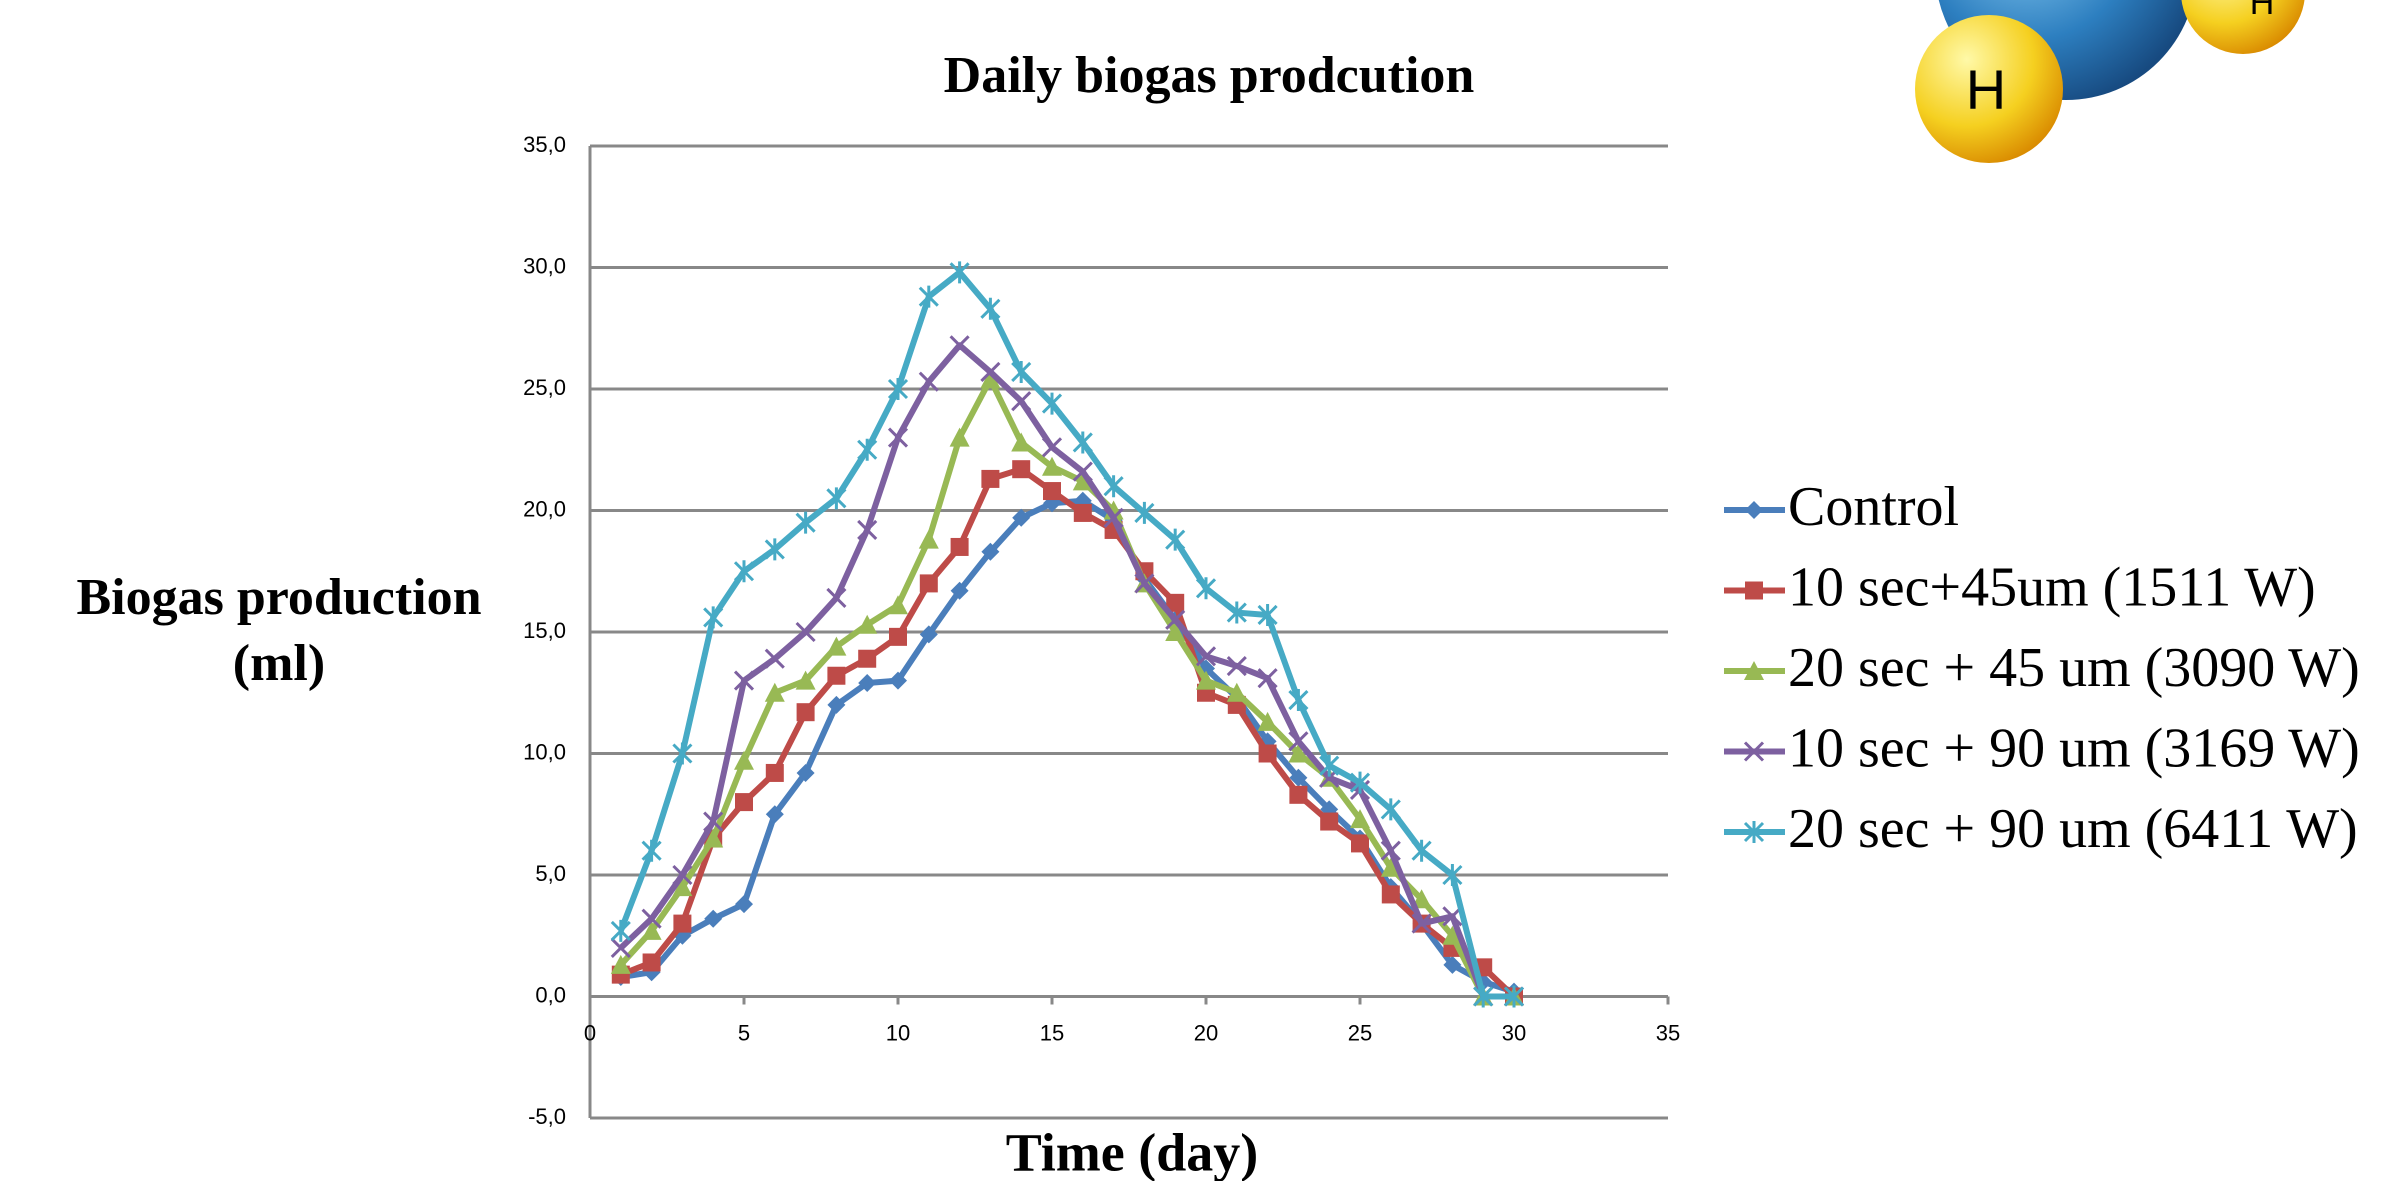  Describe the element at coordinates (2073, 829) in the screenshot. I see `legend-label: 20 sec + 90 um (6411 W)` at that location.